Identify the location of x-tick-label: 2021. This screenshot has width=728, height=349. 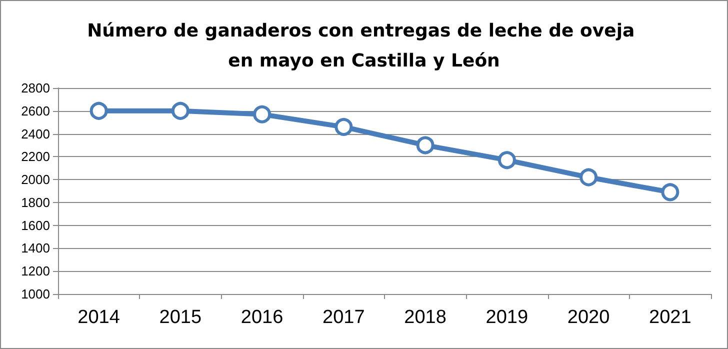
(670, 317).